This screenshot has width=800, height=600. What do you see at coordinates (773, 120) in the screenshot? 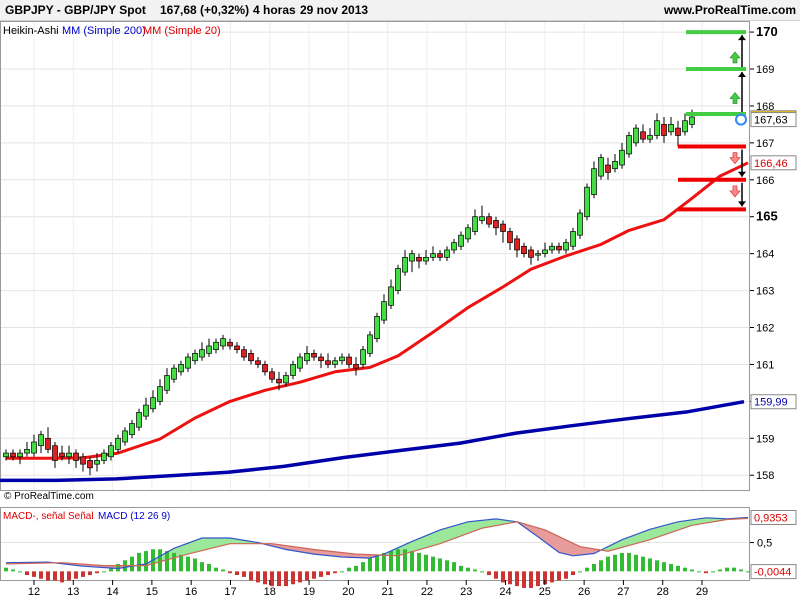
I see `price-label-box` at bounding box center [773, 120].